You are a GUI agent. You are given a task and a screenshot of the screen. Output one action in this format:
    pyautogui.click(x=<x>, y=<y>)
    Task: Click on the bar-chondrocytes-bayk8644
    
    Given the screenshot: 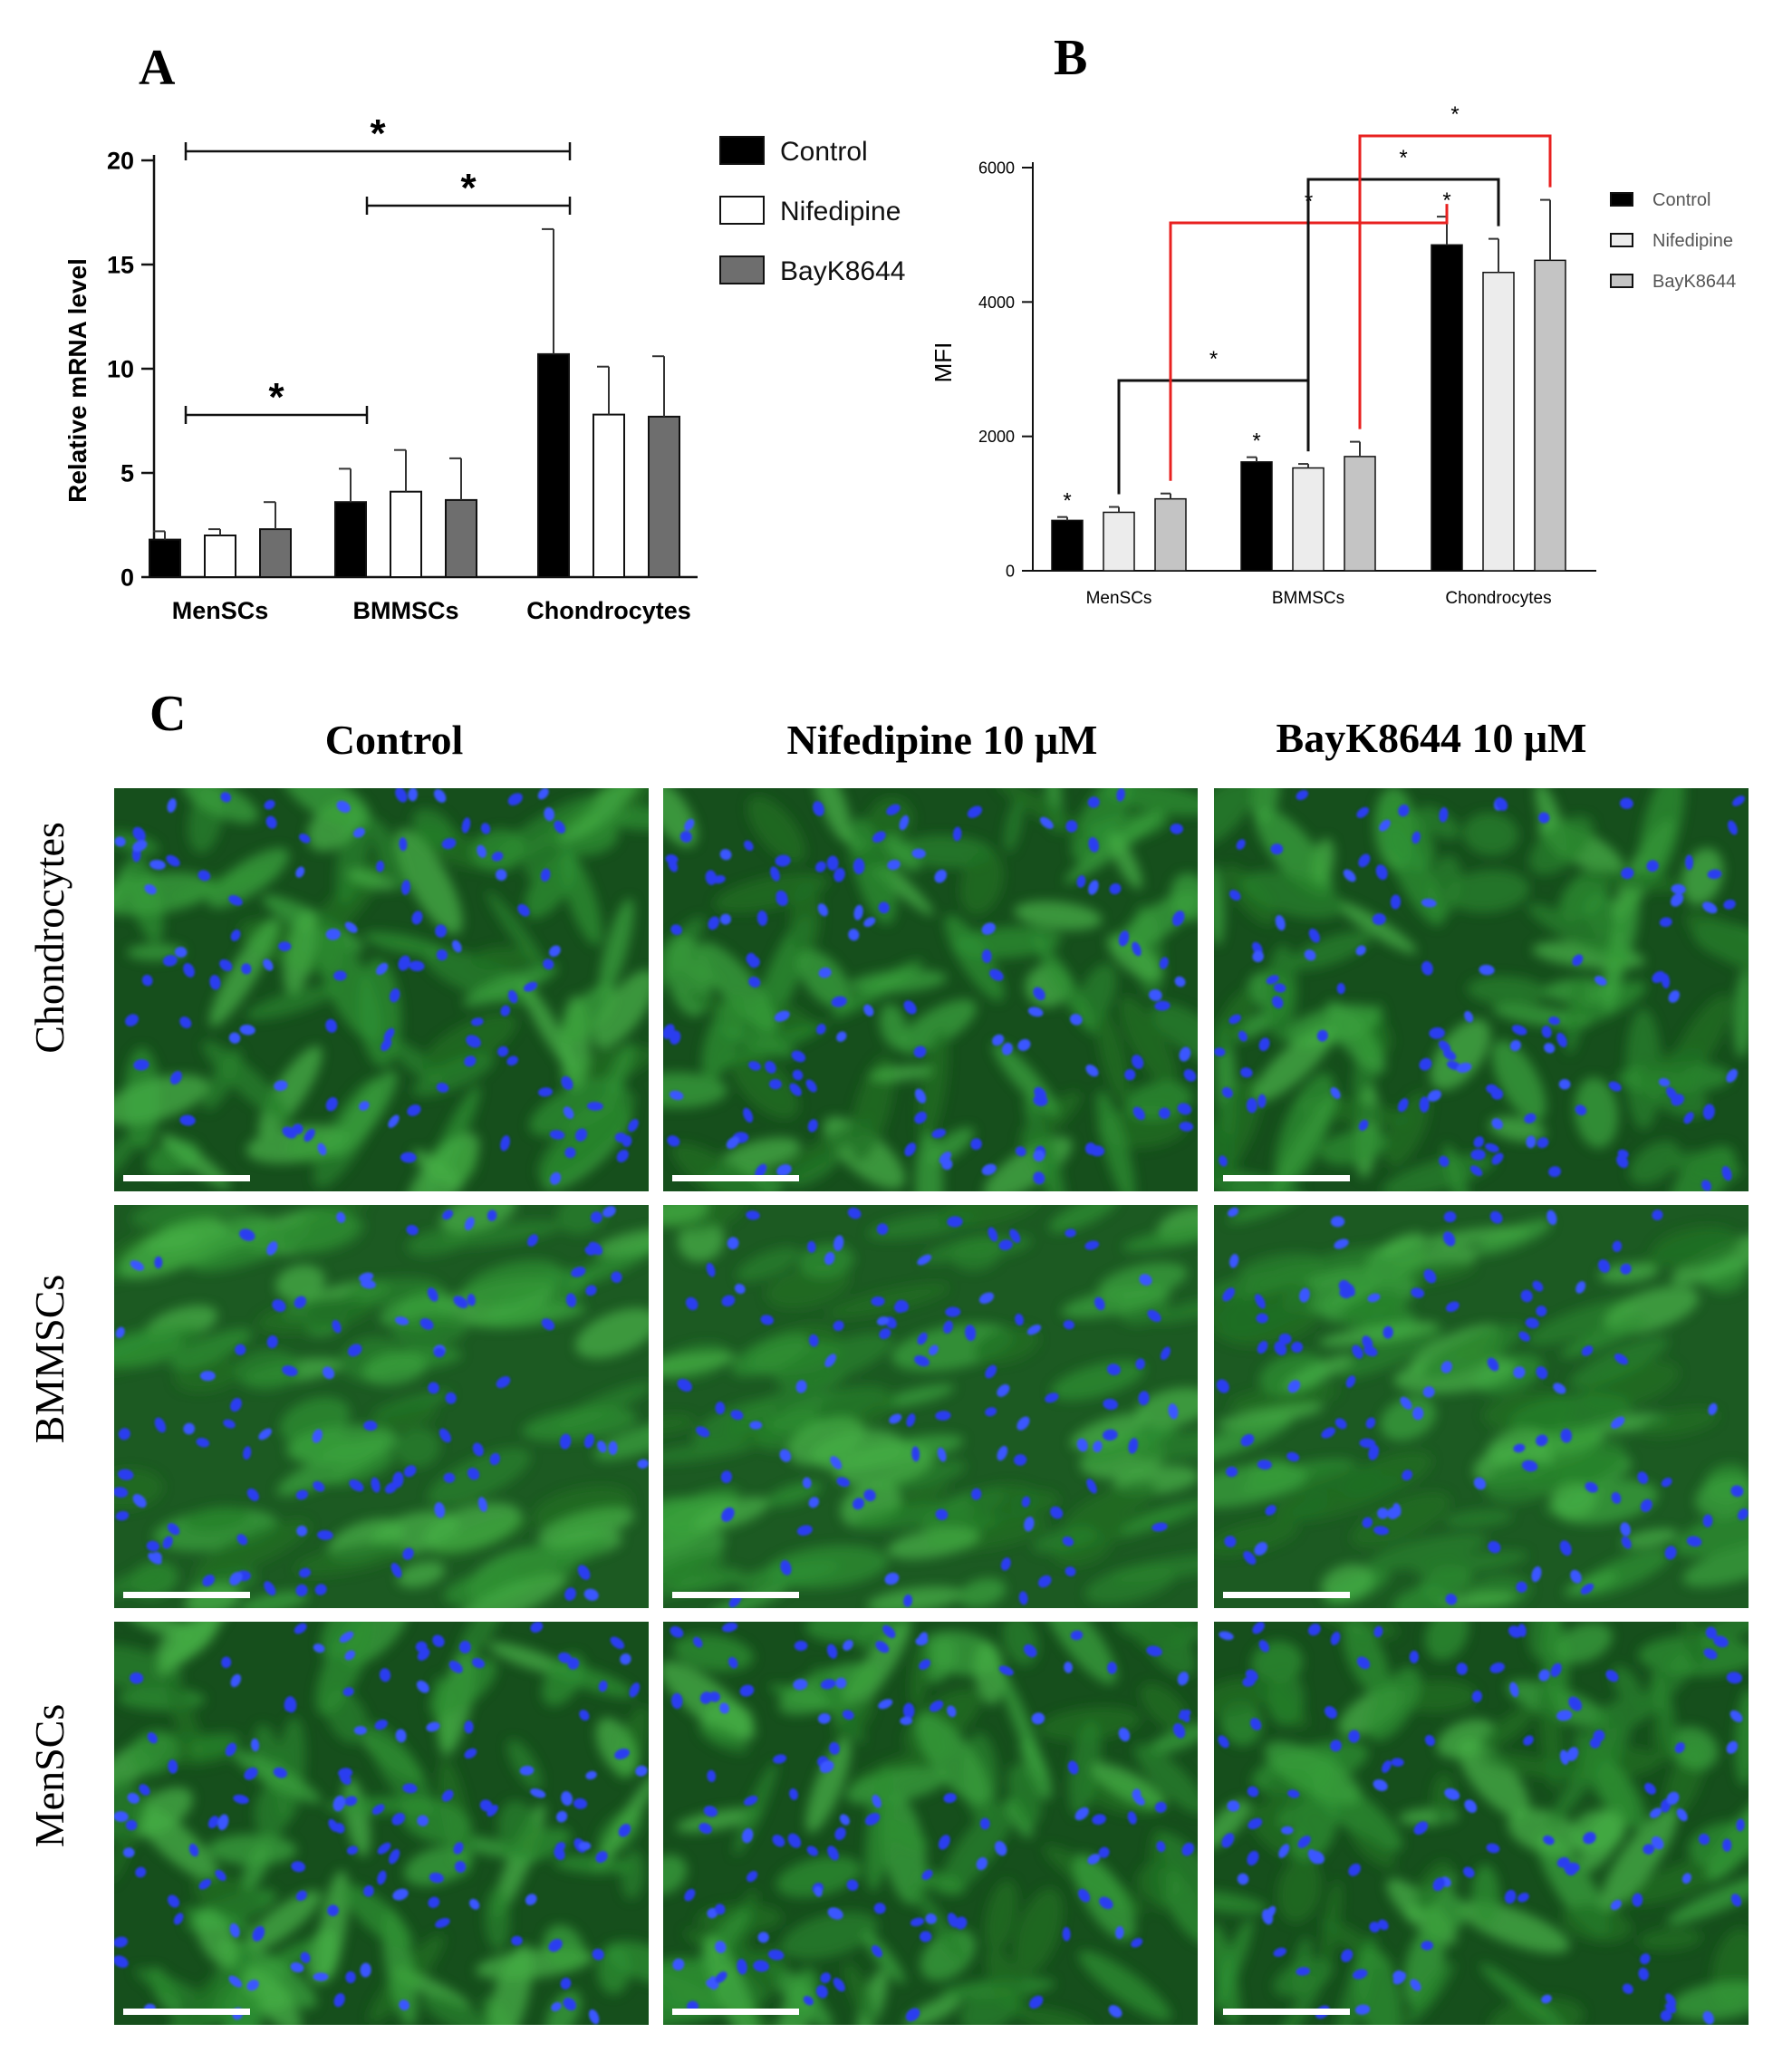 What is the action you would take?
    pyautogui.click(x=664, y=496)
    